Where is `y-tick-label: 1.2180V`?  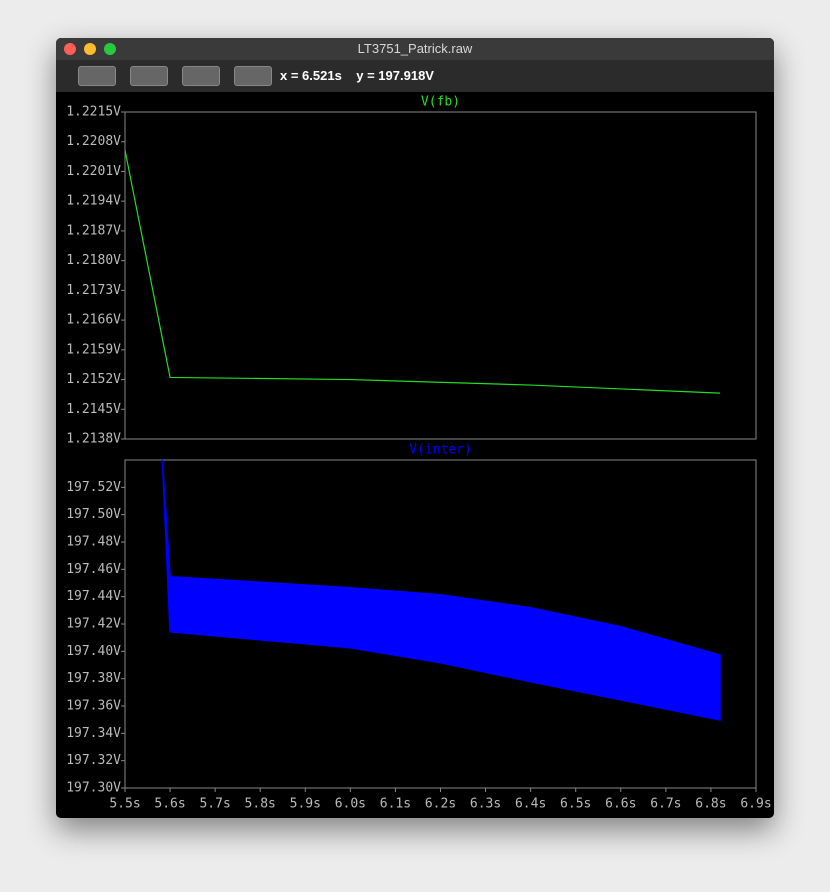 y-tick-label: 1.2180V is located at coordinates (93, 260).